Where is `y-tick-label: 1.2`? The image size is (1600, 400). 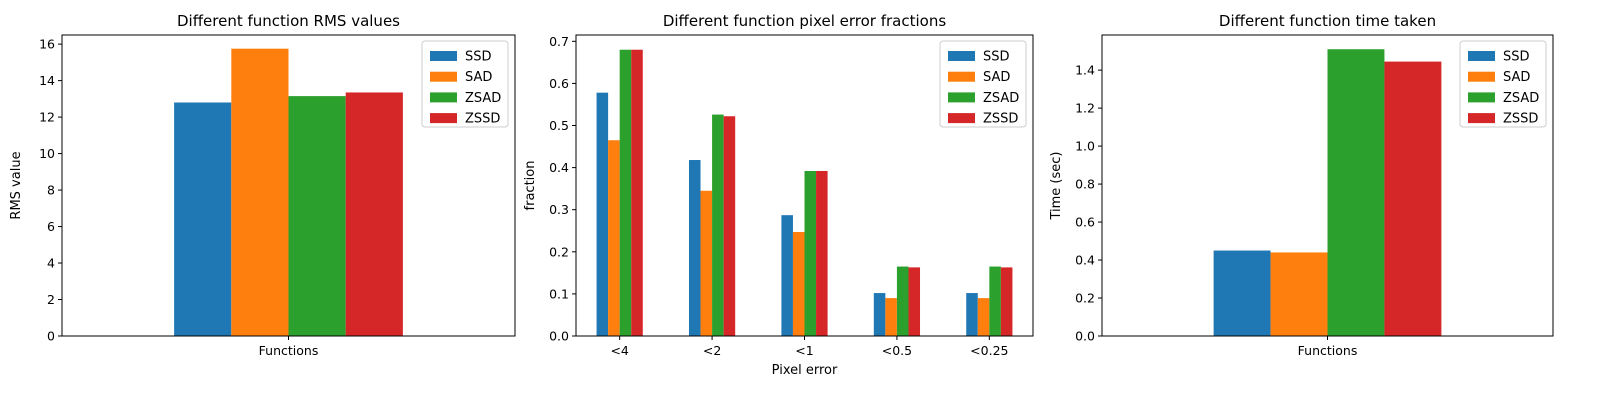
y-tick-label: 1.2 is located at coordinates (1085, 108).